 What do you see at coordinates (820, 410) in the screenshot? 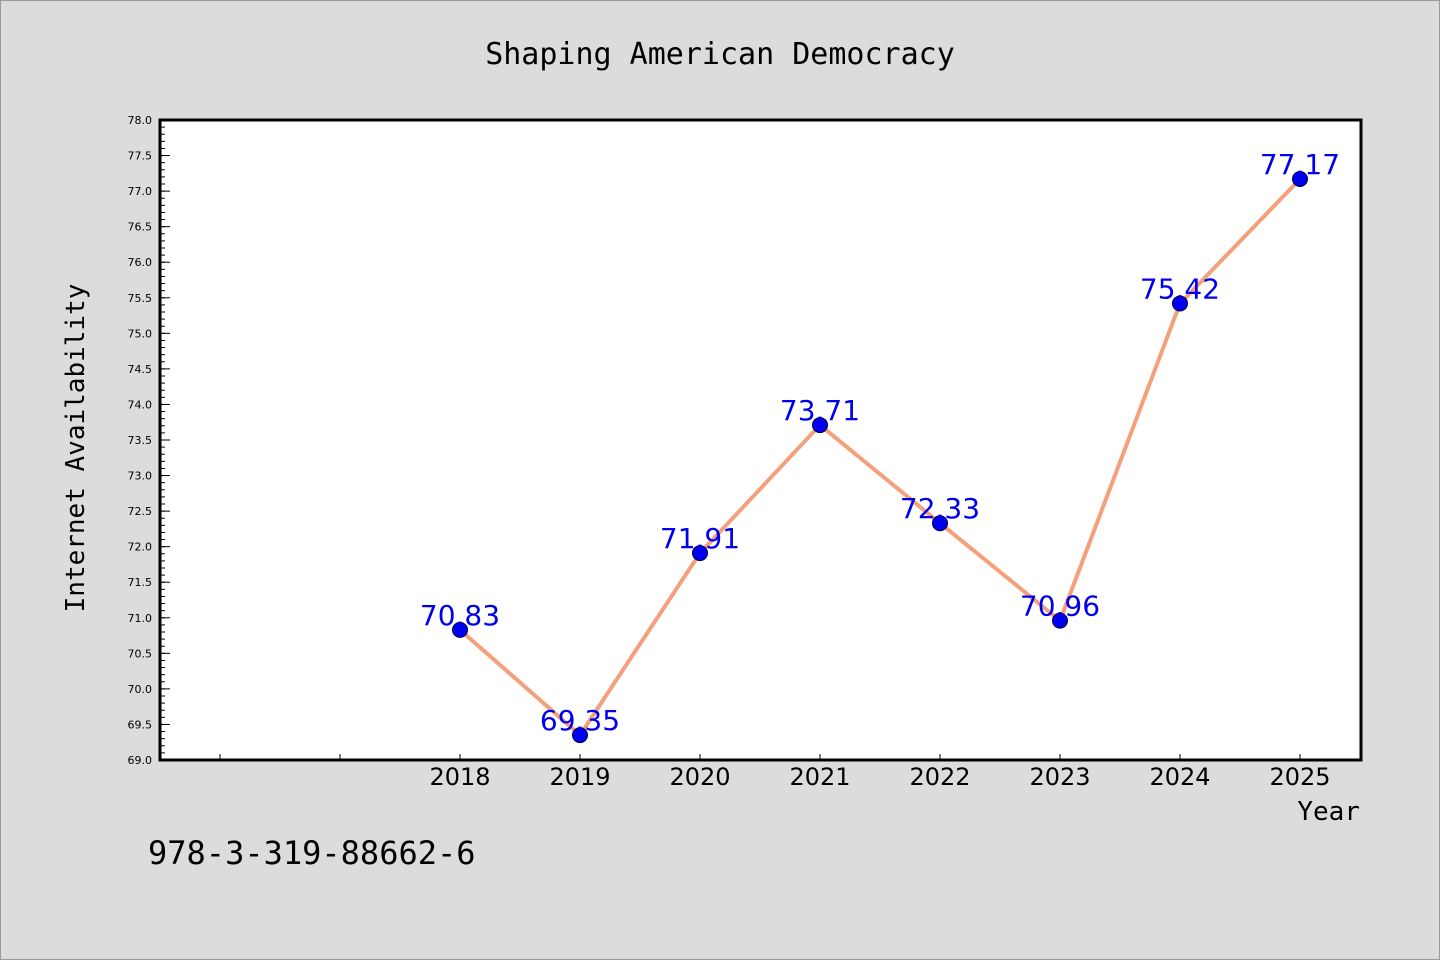
I see `data-label: 73.71` at bounding box center [820, 410].